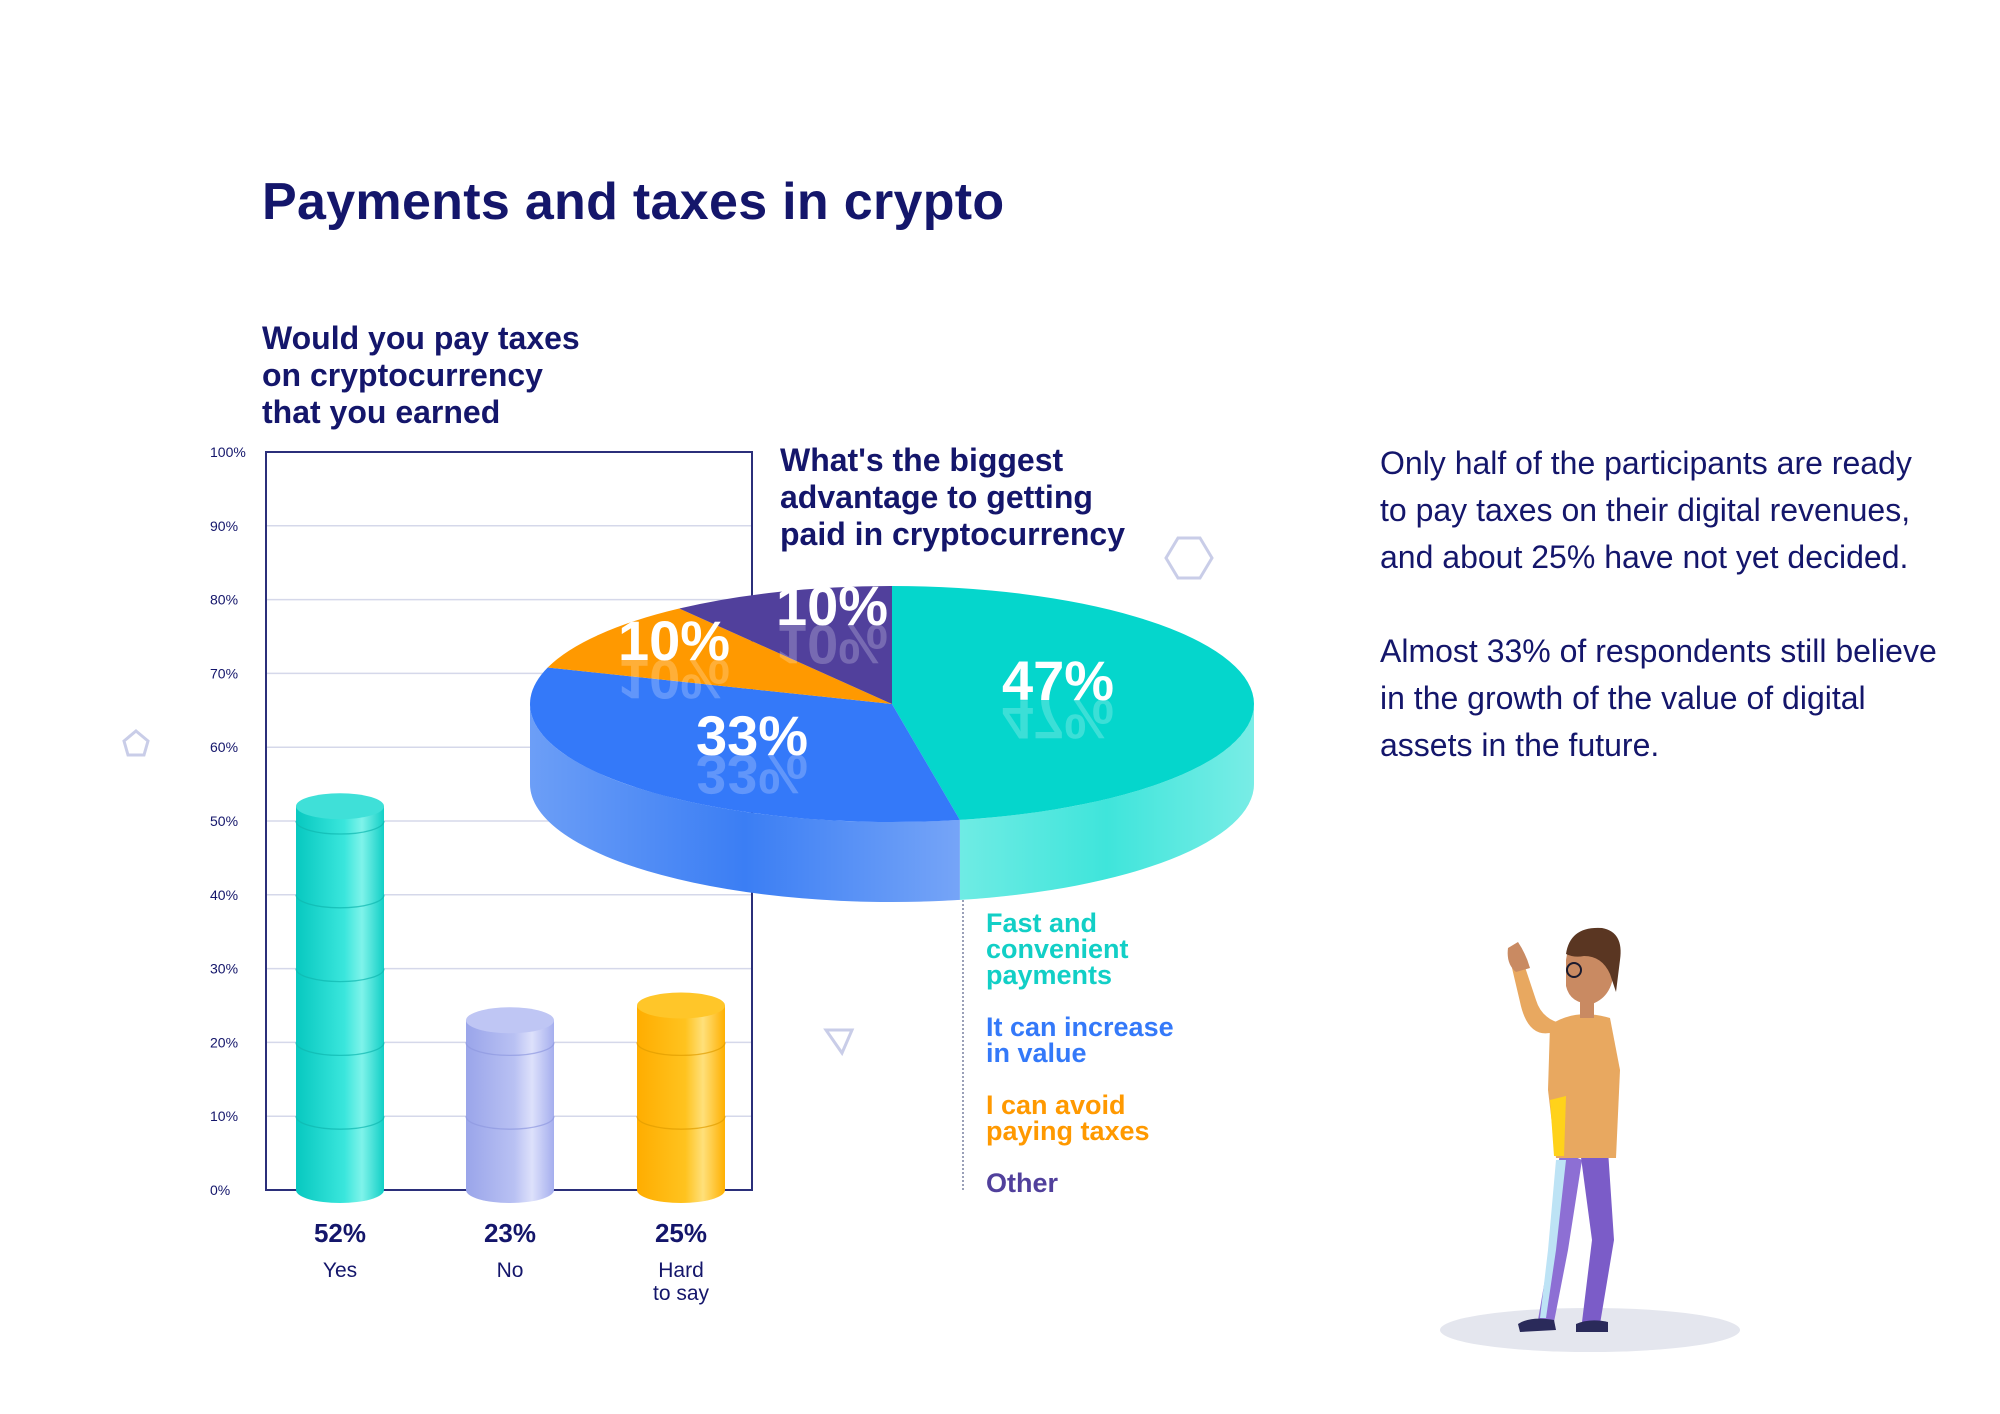 The width and height of the screenshot is (2000, 1414). I want to click on person-arm, so click(1538, 999).